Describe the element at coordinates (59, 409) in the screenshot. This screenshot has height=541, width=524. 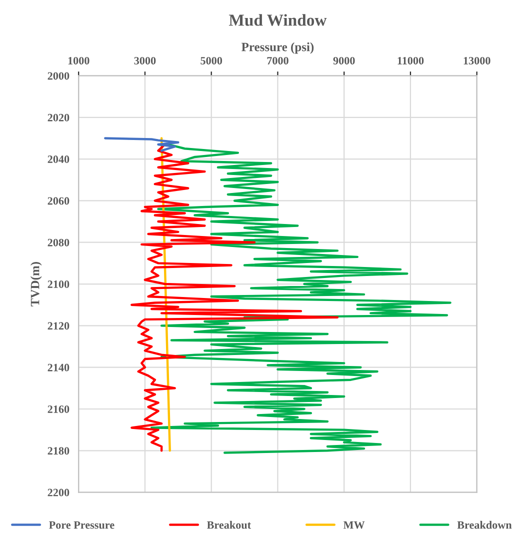
I see `y-tick-label: 2160` at that location.